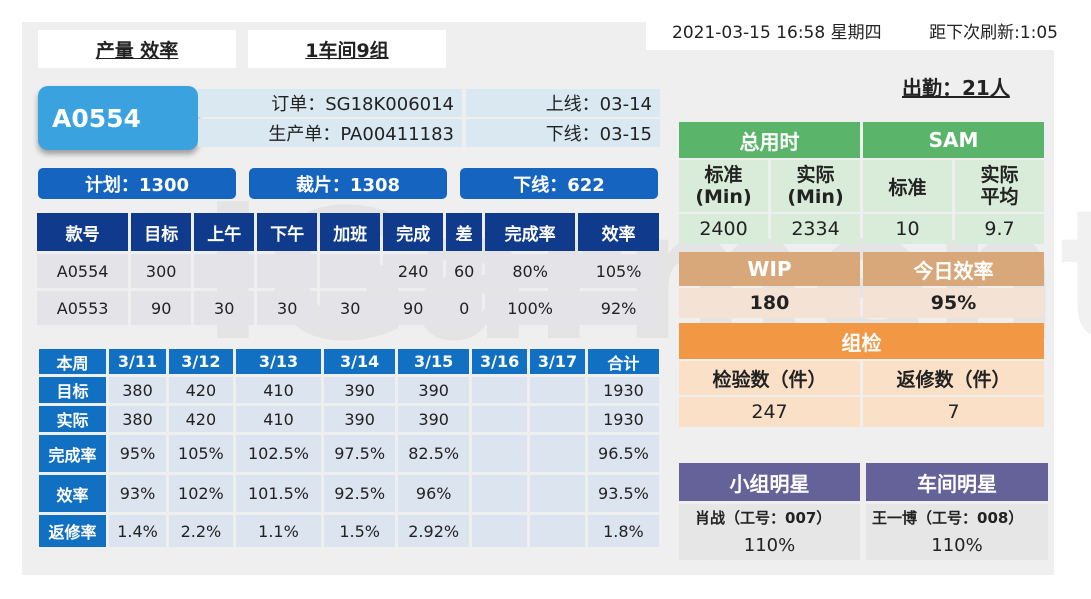 The width and height of the screenshot is (1091, 599). I want to click on table-cell: 0, so click(464, 308).